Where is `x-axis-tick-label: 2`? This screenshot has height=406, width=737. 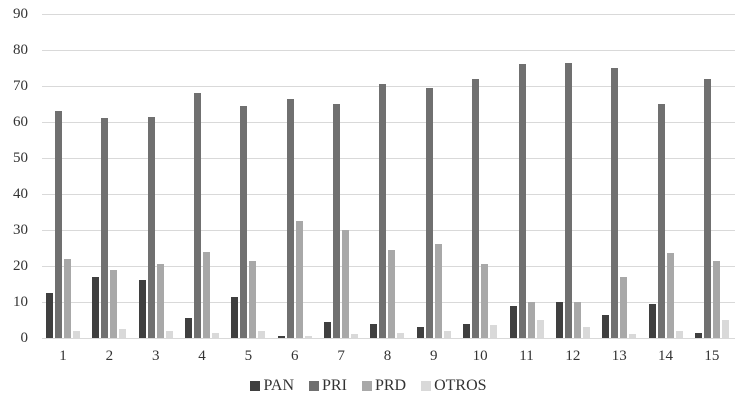
x-axis-tick-label: 2 is located at coordinates (109, 356).